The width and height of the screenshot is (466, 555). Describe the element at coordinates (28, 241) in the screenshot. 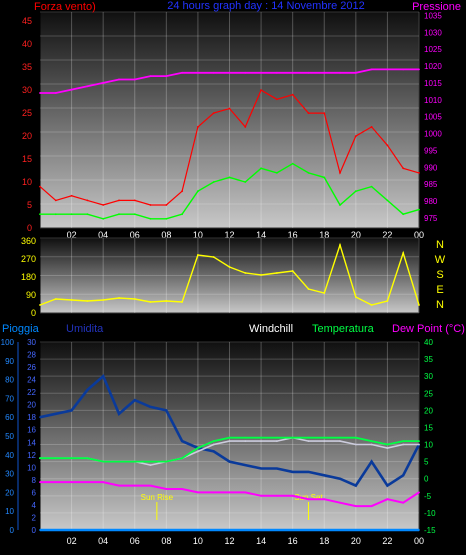

I see `y-tick-label: 360` at that location.